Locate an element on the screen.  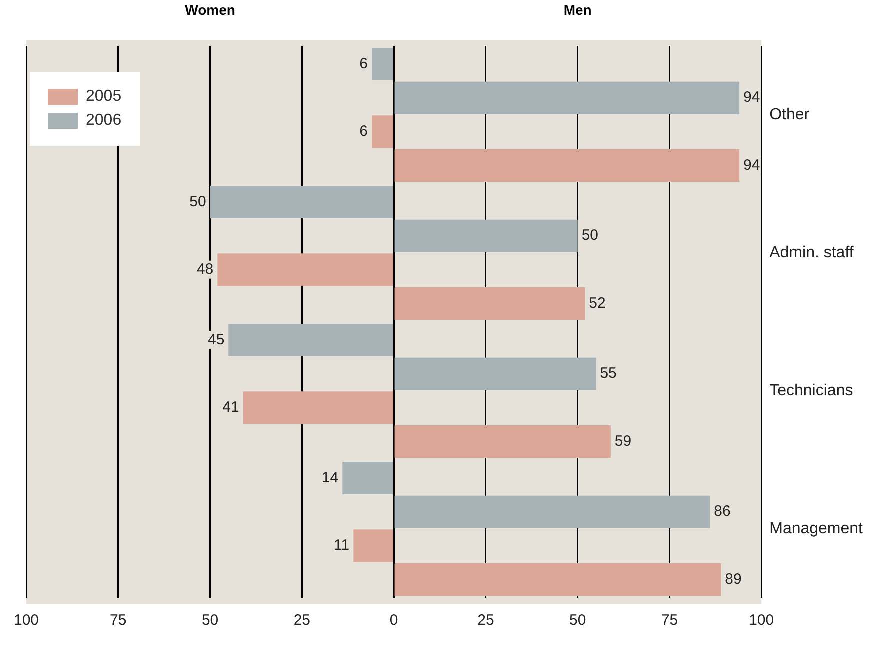
text: Men is located at coordinates (578, 10).